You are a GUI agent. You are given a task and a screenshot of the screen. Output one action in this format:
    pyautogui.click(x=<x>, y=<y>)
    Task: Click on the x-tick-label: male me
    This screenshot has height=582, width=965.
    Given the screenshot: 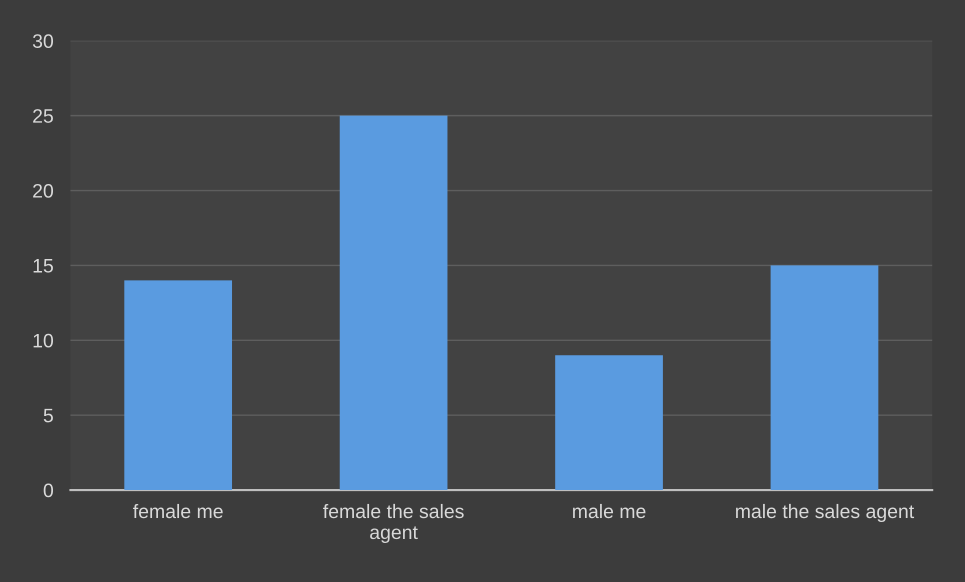 What is the action you would take?
    pyautogui.click(x=609, y=511)
    